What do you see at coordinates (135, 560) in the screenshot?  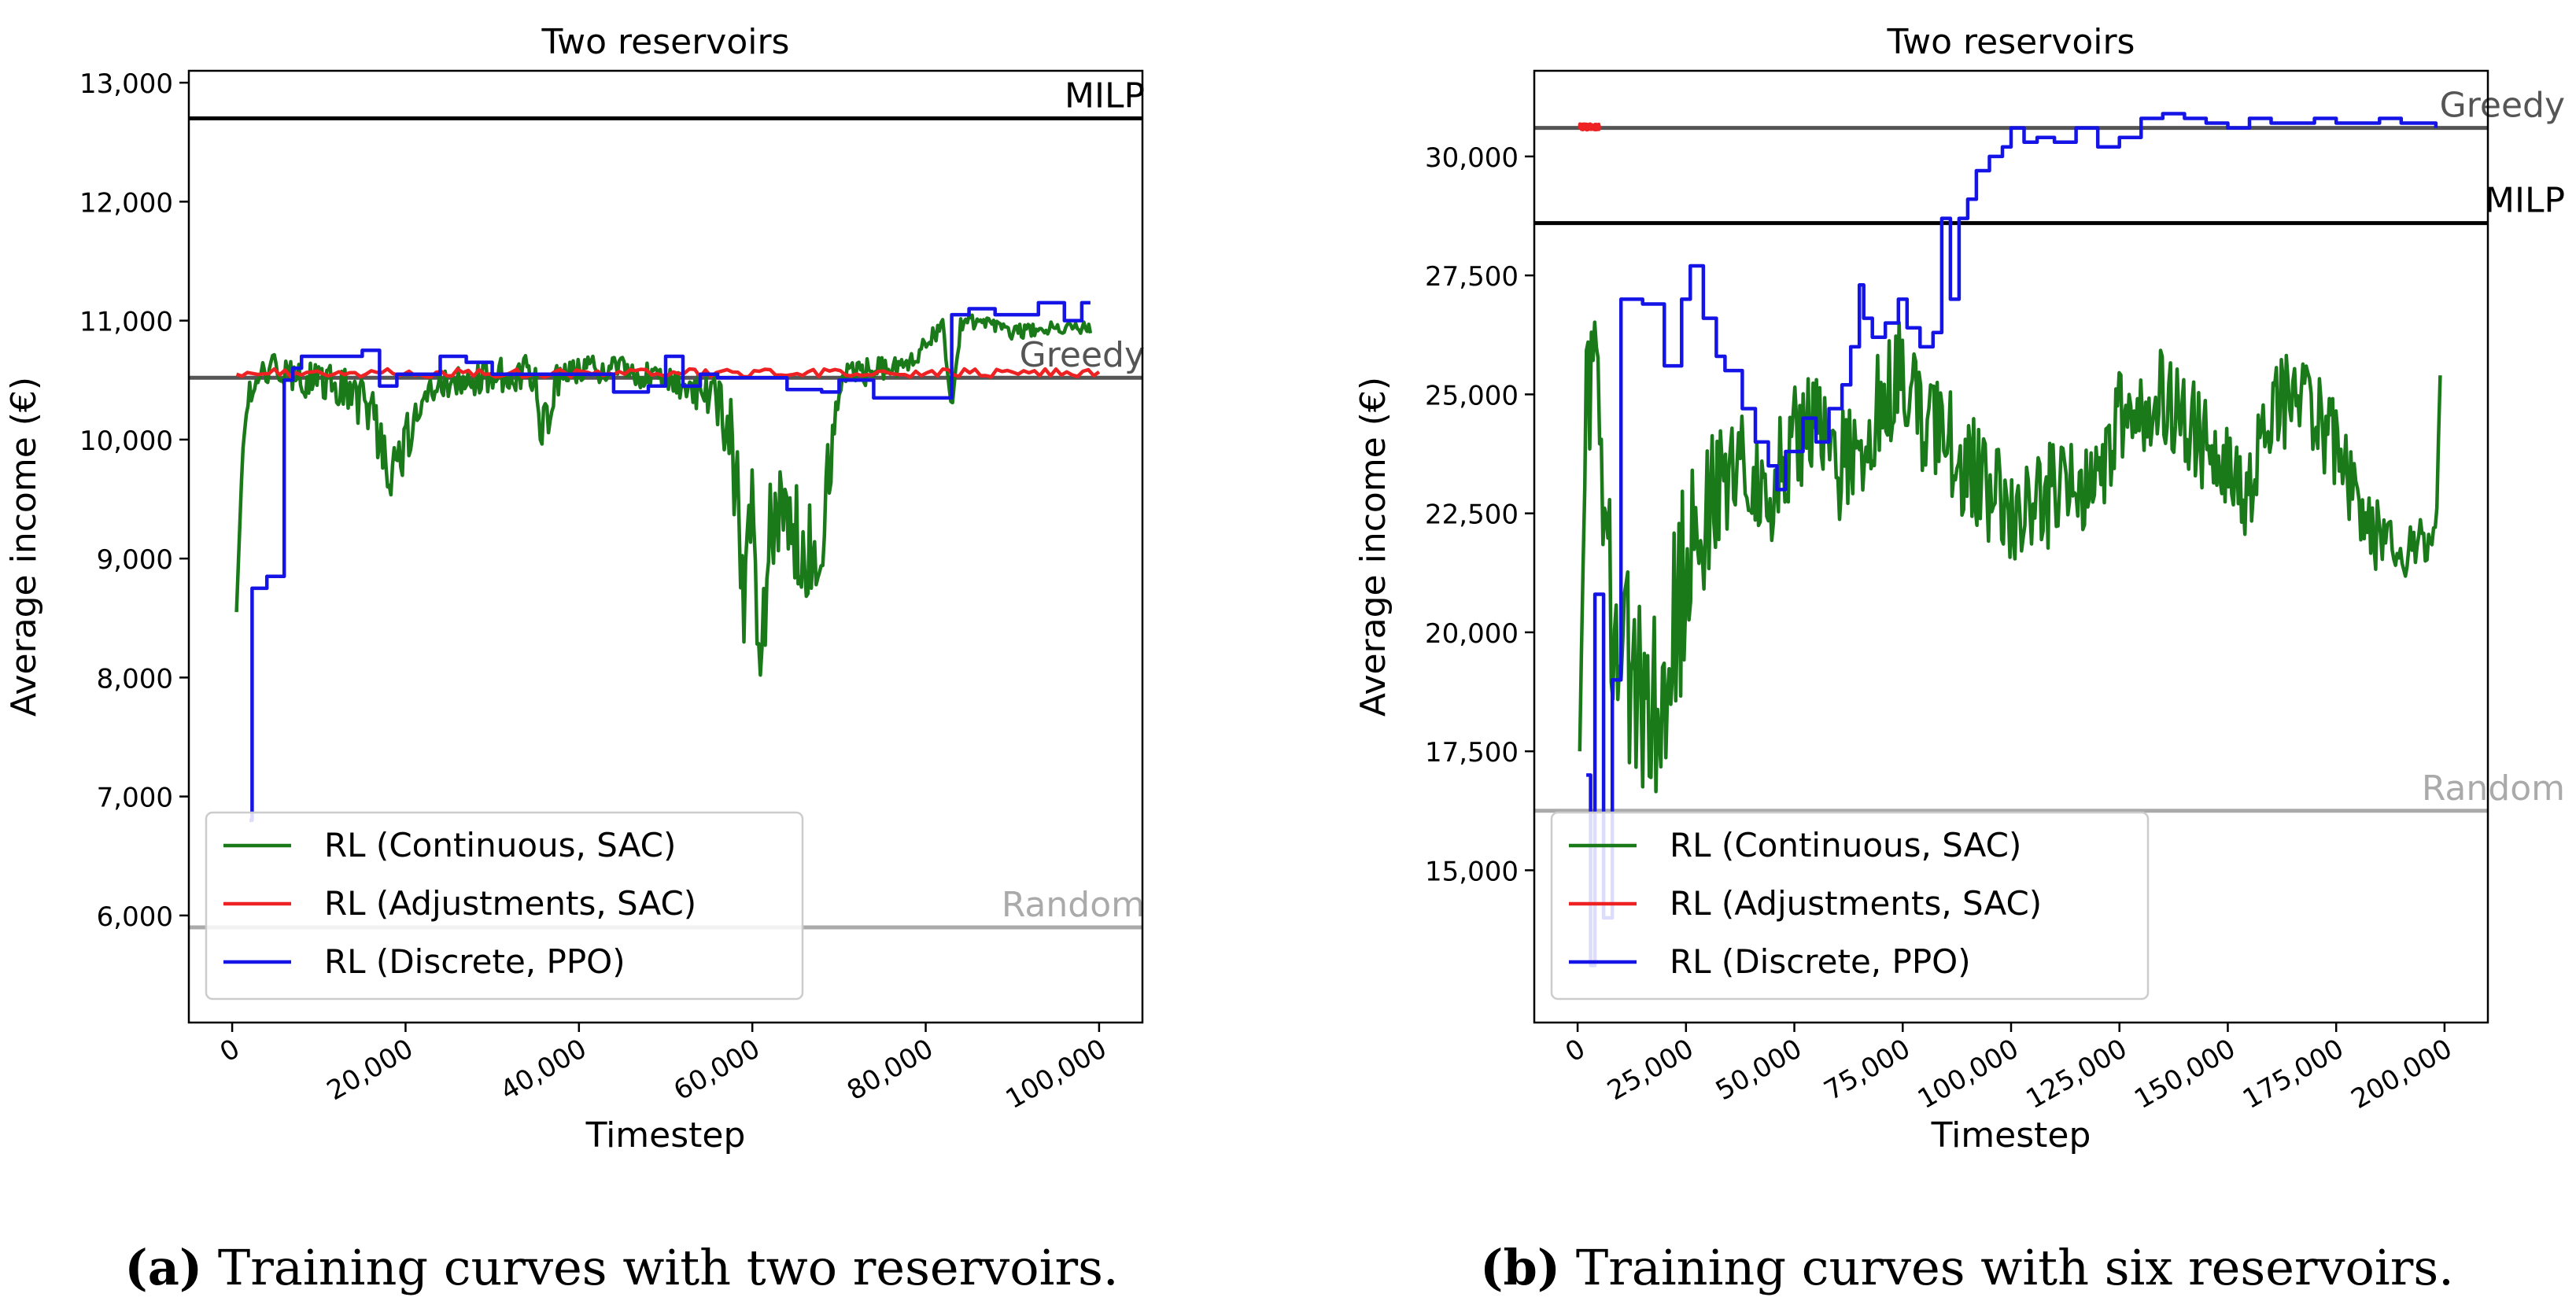 I see `y-tick-label: 9,000` at bounding box center [135, 560].